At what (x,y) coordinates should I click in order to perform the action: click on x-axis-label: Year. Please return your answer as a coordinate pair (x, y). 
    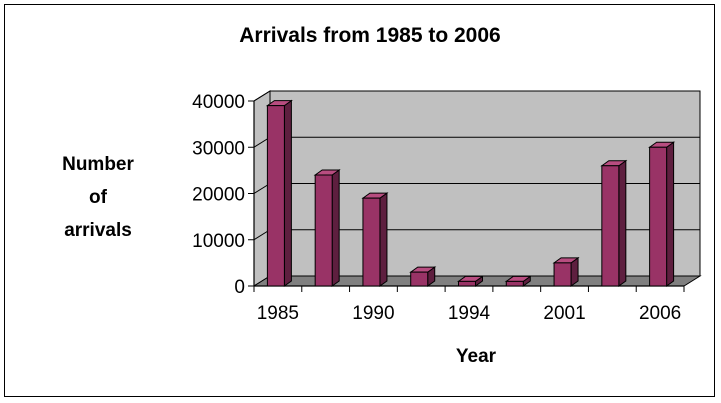
    Looking at the image, I should click on (476, 356).